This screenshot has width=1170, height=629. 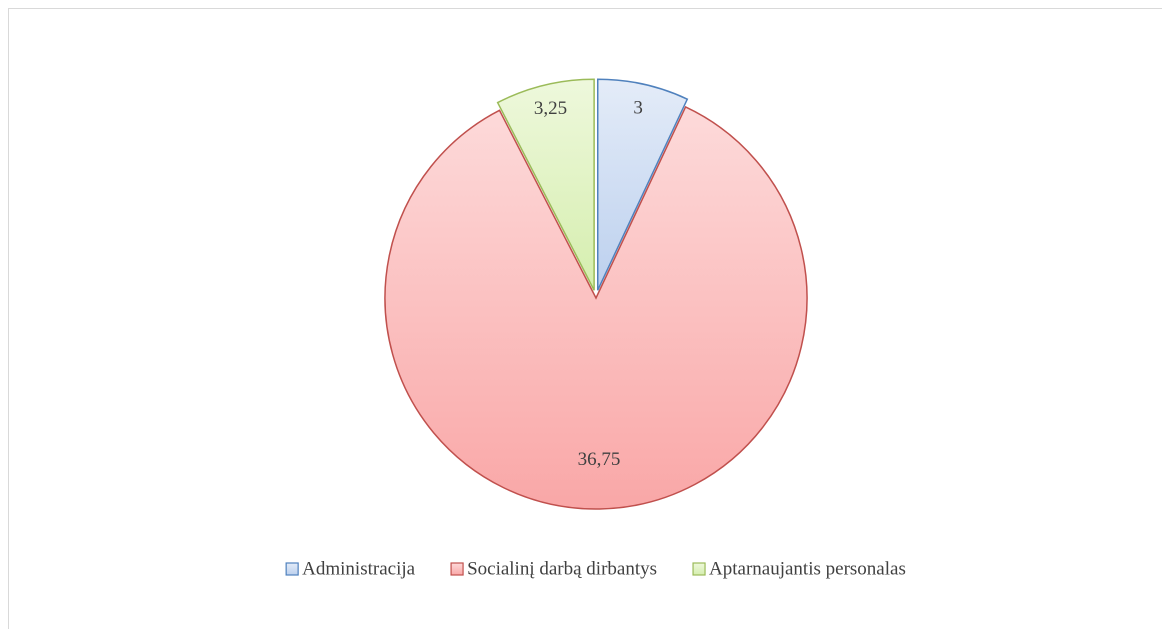 I want to click on legend-label: Administracija, so click(x=358, y=568).